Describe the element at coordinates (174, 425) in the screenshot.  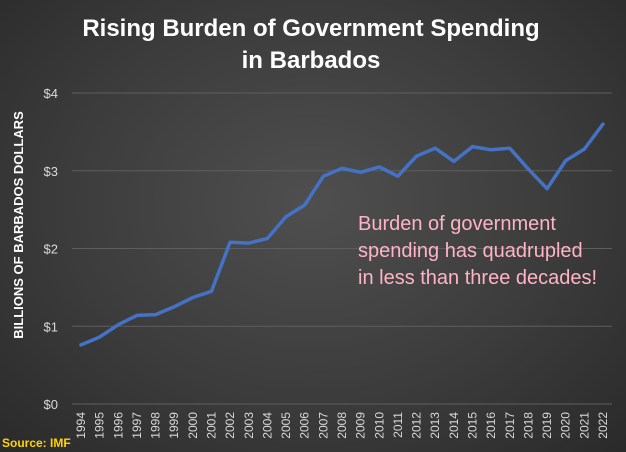
I see `x-tick-label: 1999` at that location.